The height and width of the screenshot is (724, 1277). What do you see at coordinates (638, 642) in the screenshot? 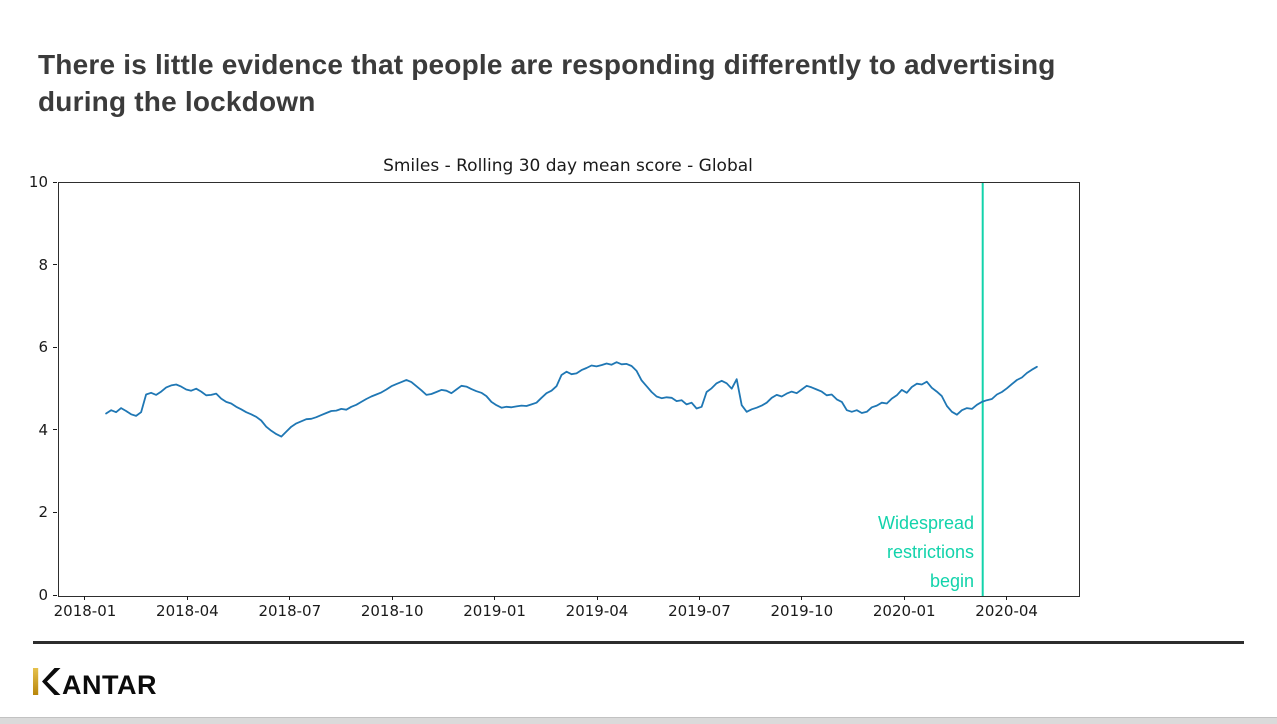
I see `footer-divider` at bounding box center [638, 642].